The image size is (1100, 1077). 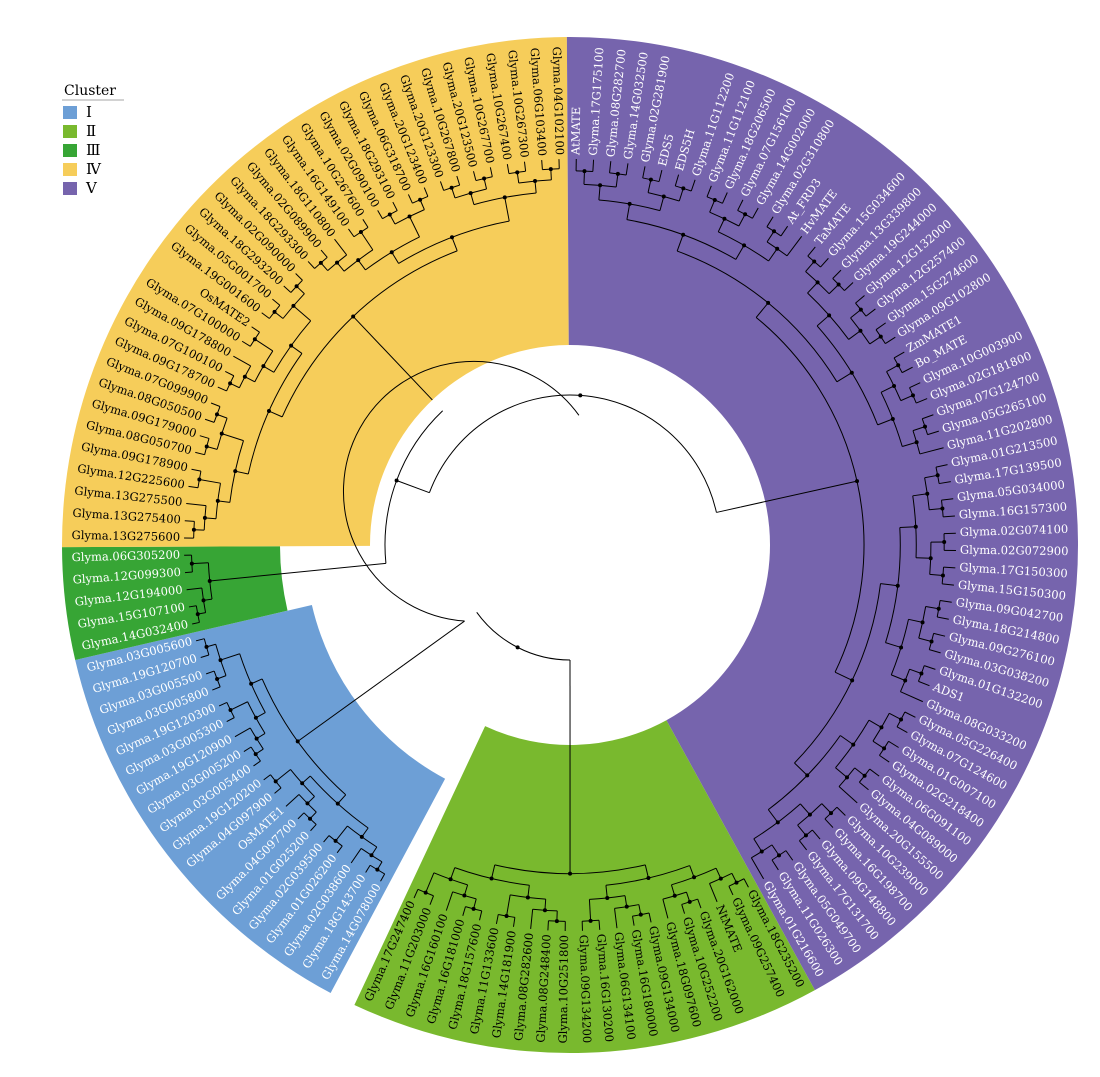 I want to click on leaf-label: Glyma.10G251800, so click(x=563, y=989).